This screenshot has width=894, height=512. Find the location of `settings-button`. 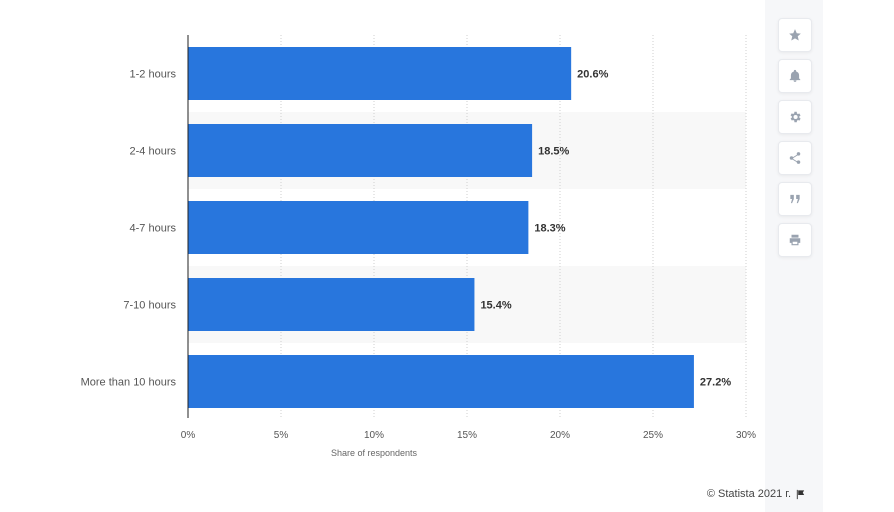

settings-button is located at coordinates (795, 117).